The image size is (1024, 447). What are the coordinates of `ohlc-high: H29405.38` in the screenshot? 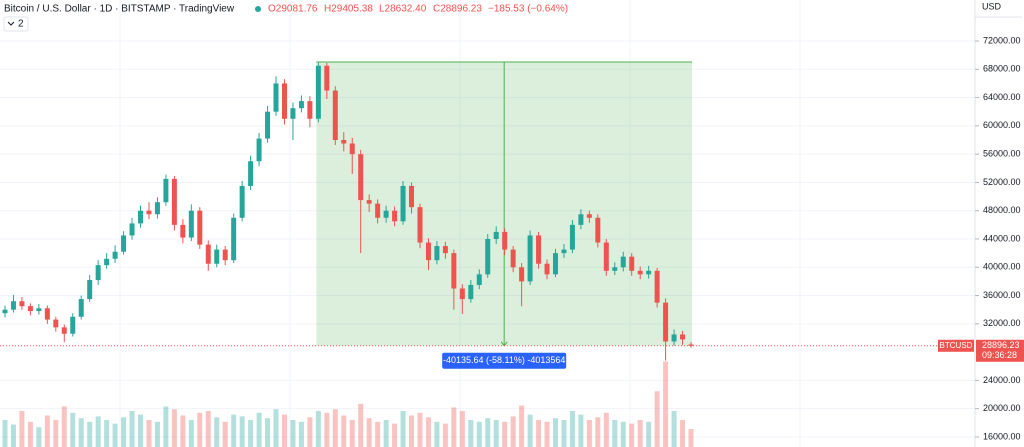 It's located at (348, 9).